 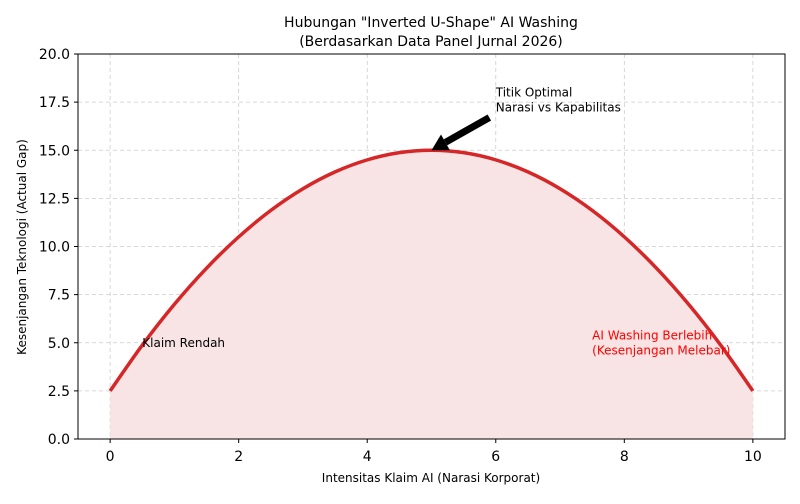 I want to click on x-tick-label: 8, so click(x=624, y=457).